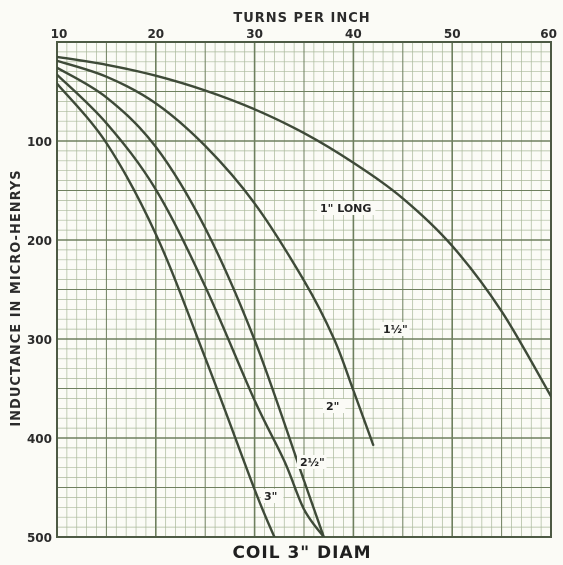 Image resolution: width=563 pixels, height=565 pixels. I want to click on series-label-2-inch: 2", so click(332, 406).